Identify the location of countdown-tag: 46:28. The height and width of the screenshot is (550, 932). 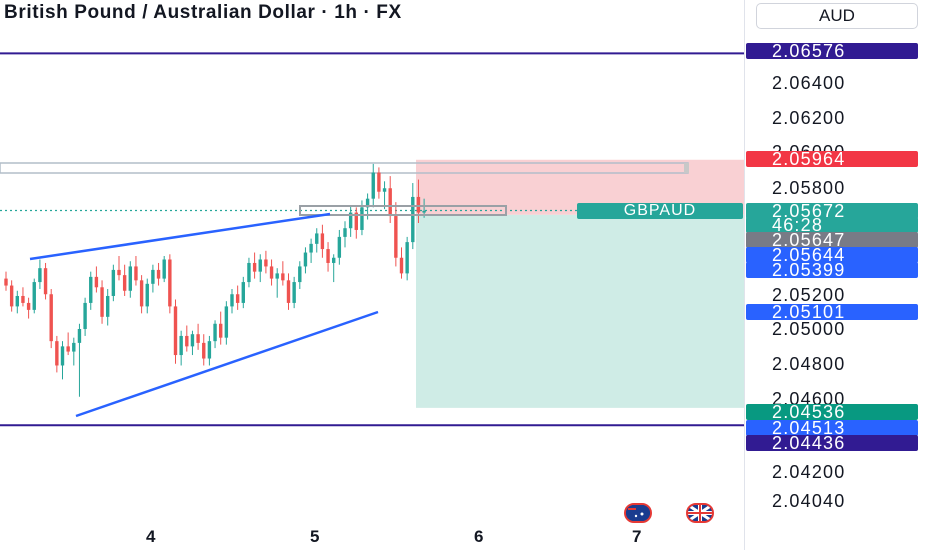
(832, 225).